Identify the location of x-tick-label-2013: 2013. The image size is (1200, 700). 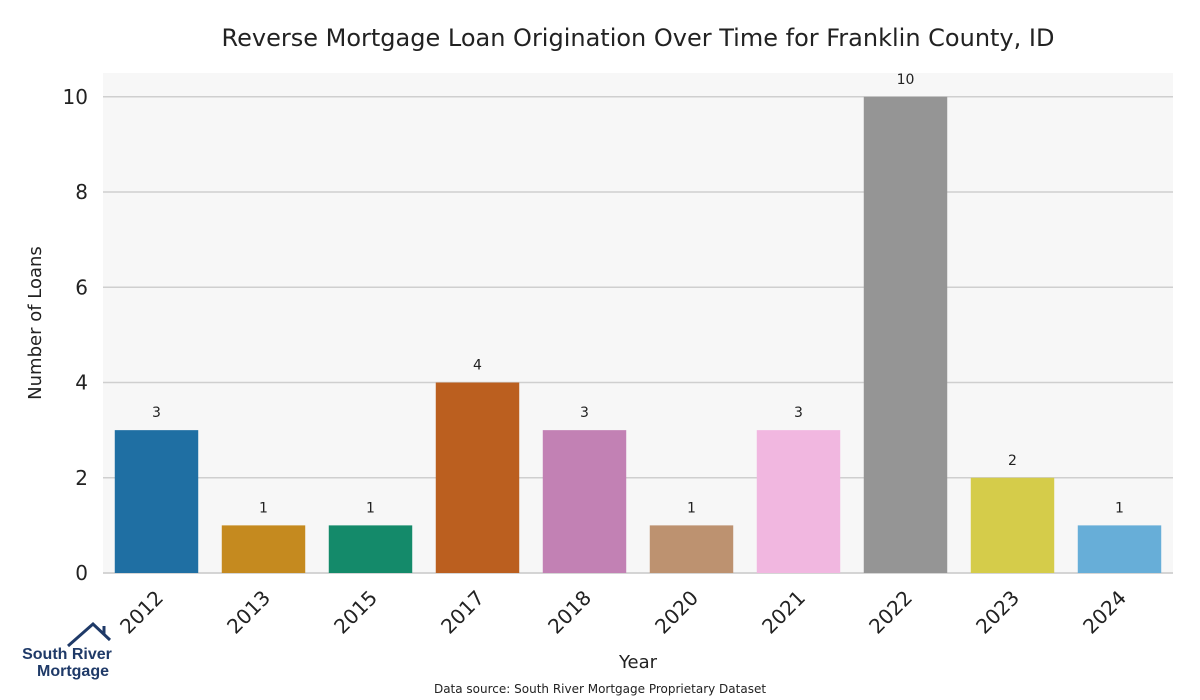
(248, 612).